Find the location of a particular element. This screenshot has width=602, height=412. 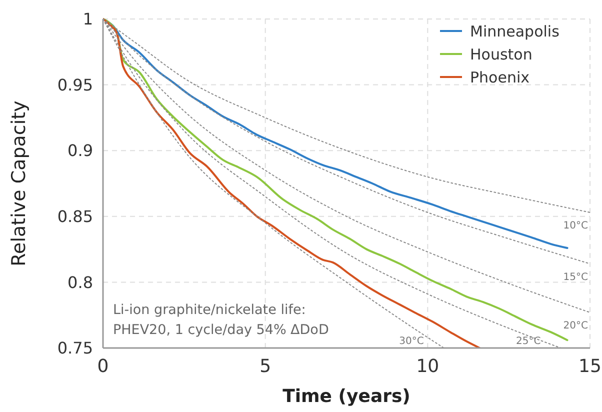

y-tick-label: 0.9 is located at coordinates (80, 150).